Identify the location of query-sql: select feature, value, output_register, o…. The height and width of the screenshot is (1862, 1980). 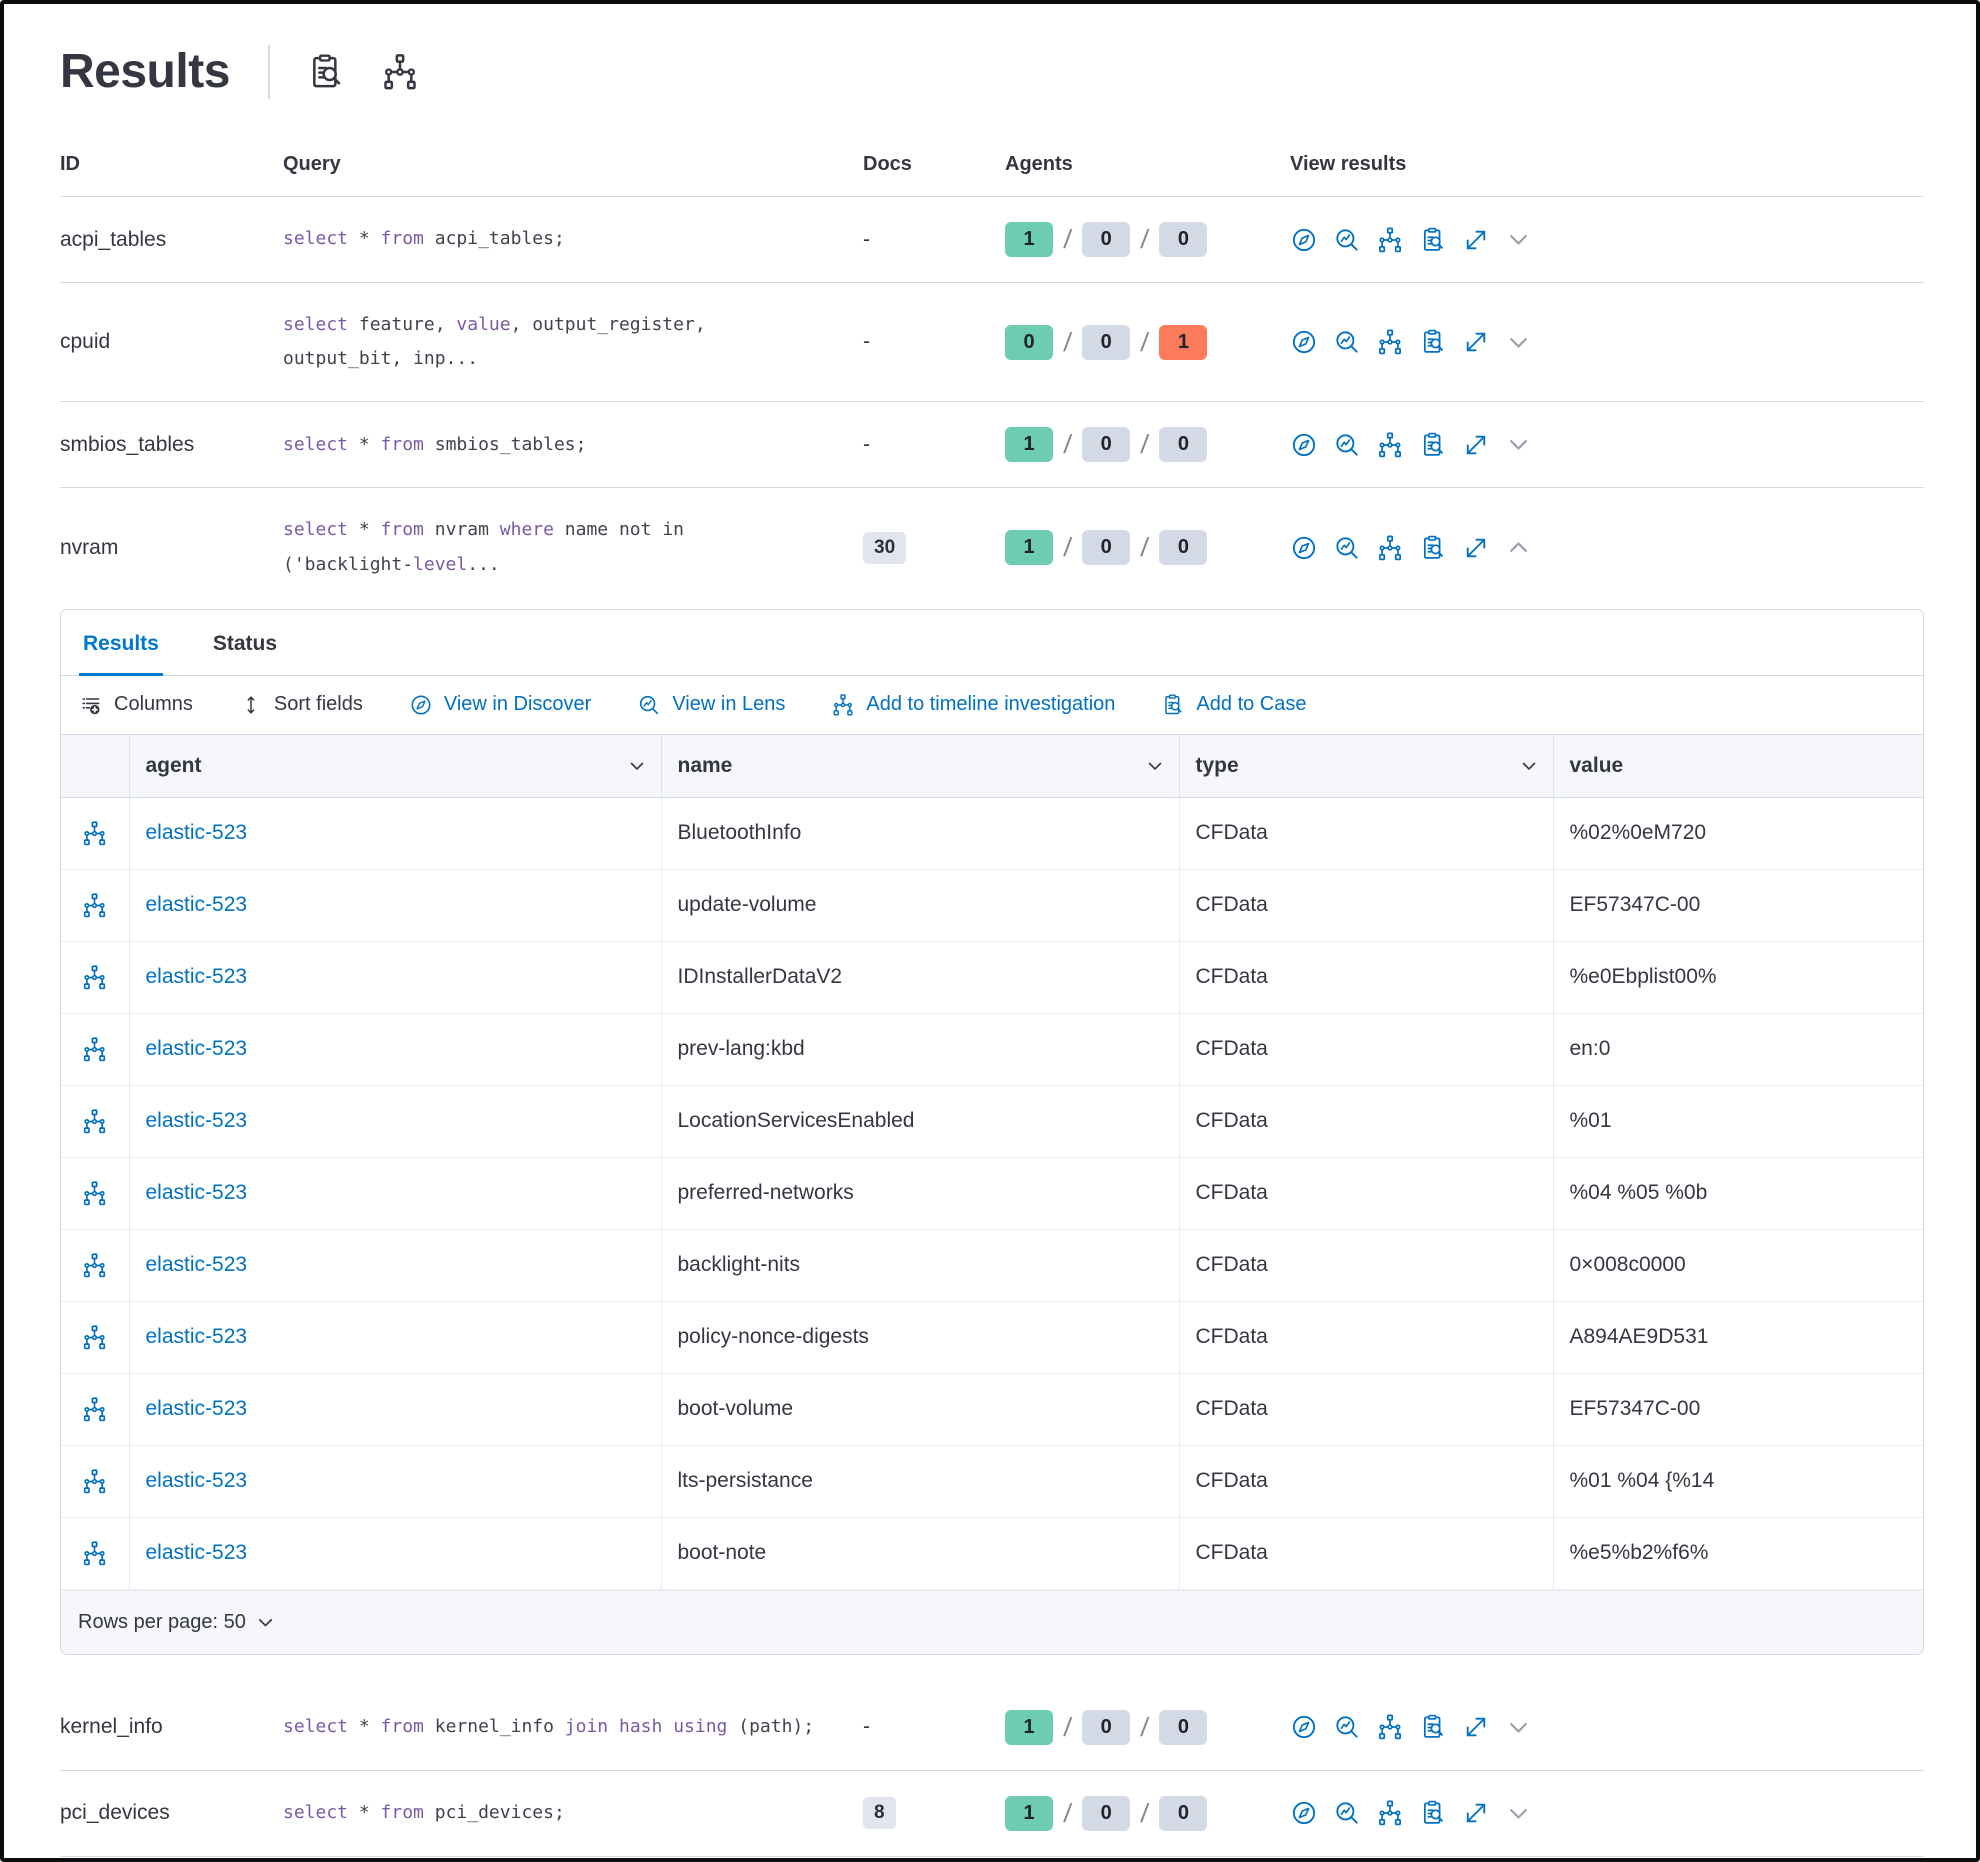
(494, 342).